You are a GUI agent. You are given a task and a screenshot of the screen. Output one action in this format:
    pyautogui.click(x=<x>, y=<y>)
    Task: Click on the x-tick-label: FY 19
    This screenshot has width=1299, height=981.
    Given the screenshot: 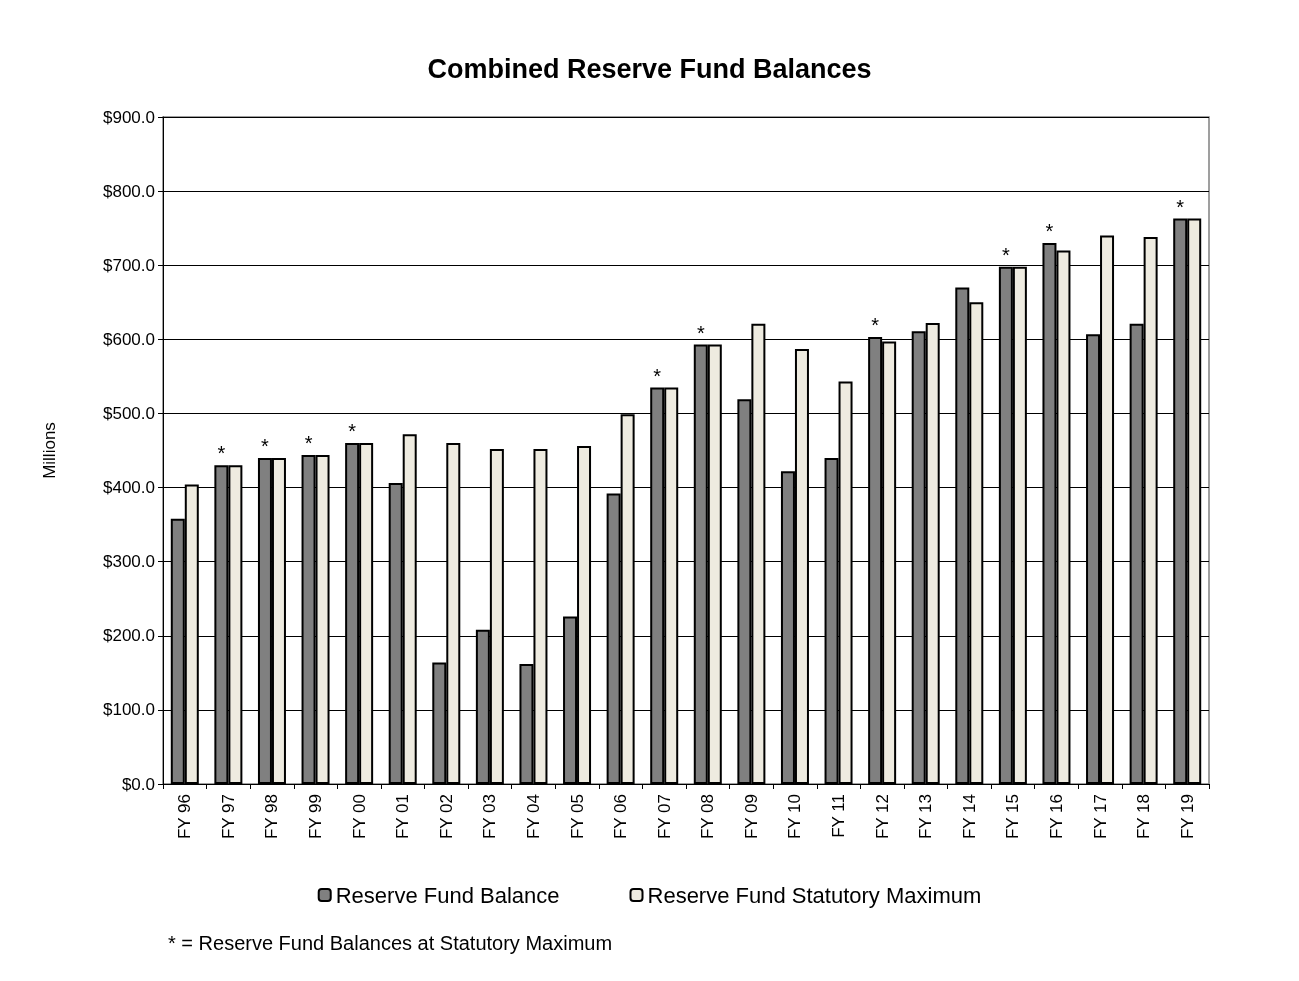 What is the action you would take?
    pyautogui.click(x=1187, y=817)
    